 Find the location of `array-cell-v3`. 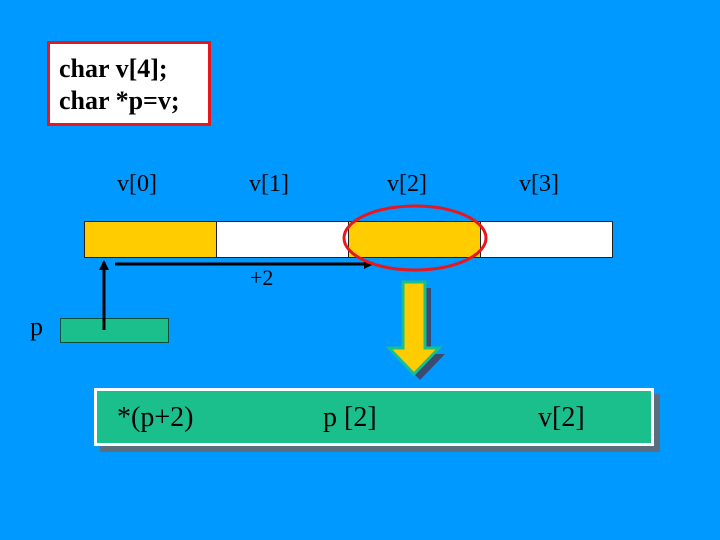

array-cell-v3 is located at coordinates (546, 239).